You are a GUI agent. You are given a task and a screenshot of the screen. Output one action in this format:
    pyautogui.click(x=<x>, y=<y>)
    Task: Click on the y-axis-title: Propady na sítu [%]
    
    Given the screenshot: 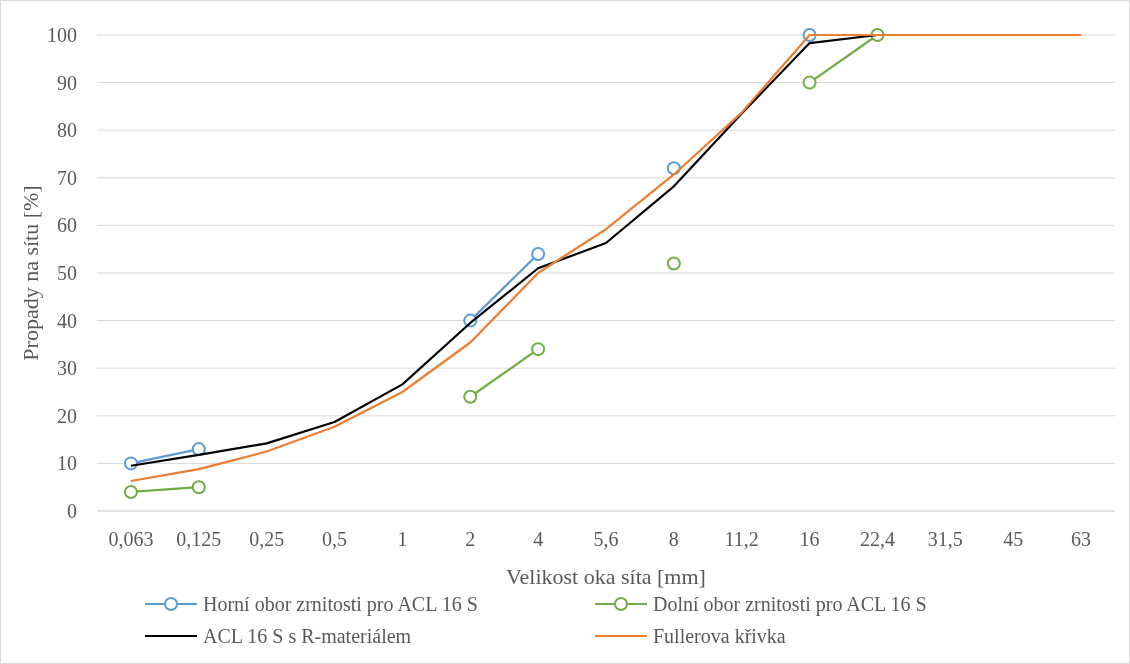 What is the action you would take?
    pyautogui.click(x=30, y=273)
    